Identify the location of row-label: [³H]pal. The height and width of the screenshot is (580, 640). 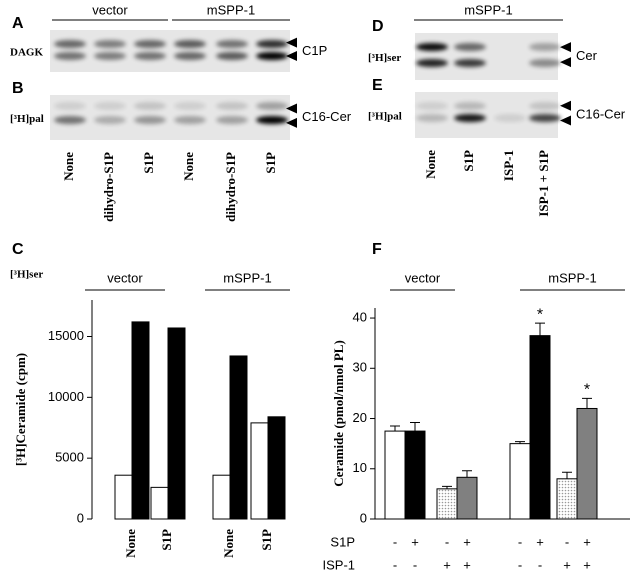
(27, 119).